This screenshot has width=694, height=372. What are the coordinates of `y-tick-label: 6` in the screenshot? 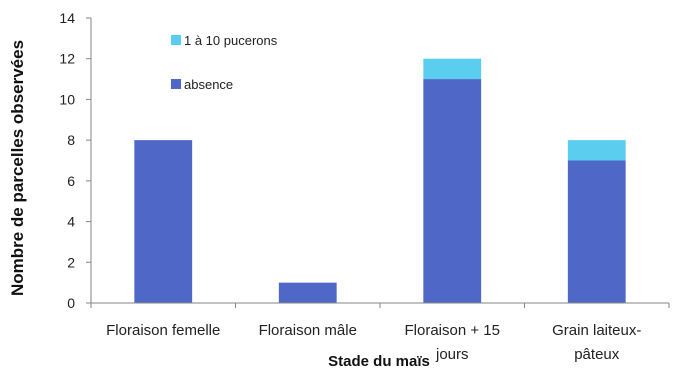 It's located at (71, 181).